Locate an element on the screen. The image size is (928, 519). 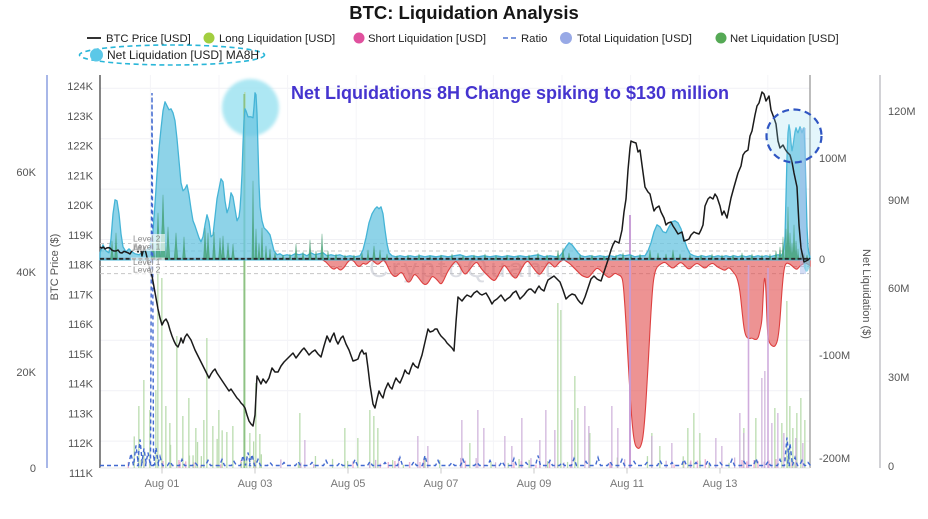
svg-text: 90M is located at coordinates (898, 201).